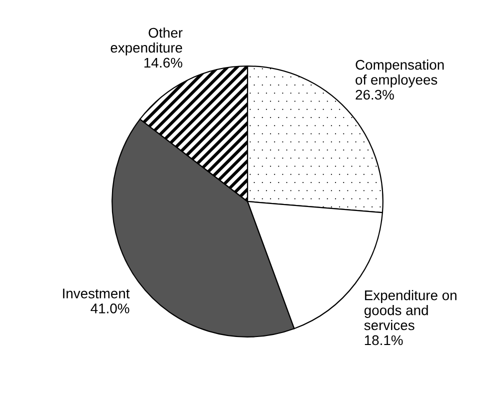  Describe the element at coordinates (400, 74) in the screenshot. I see `slice-label: Compensation of employees` at that location.